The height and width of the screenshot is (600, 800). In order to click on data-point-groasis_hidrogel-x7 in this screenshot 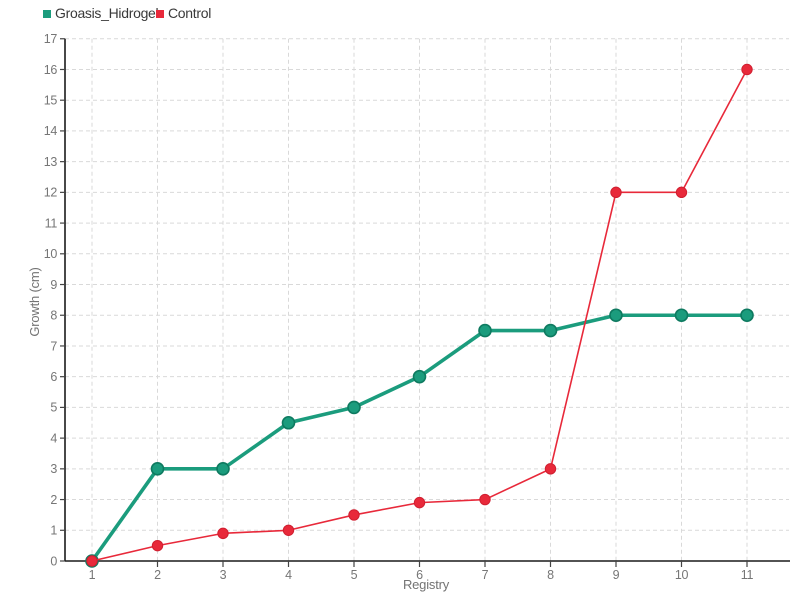, I will do `click(485, 330)`.